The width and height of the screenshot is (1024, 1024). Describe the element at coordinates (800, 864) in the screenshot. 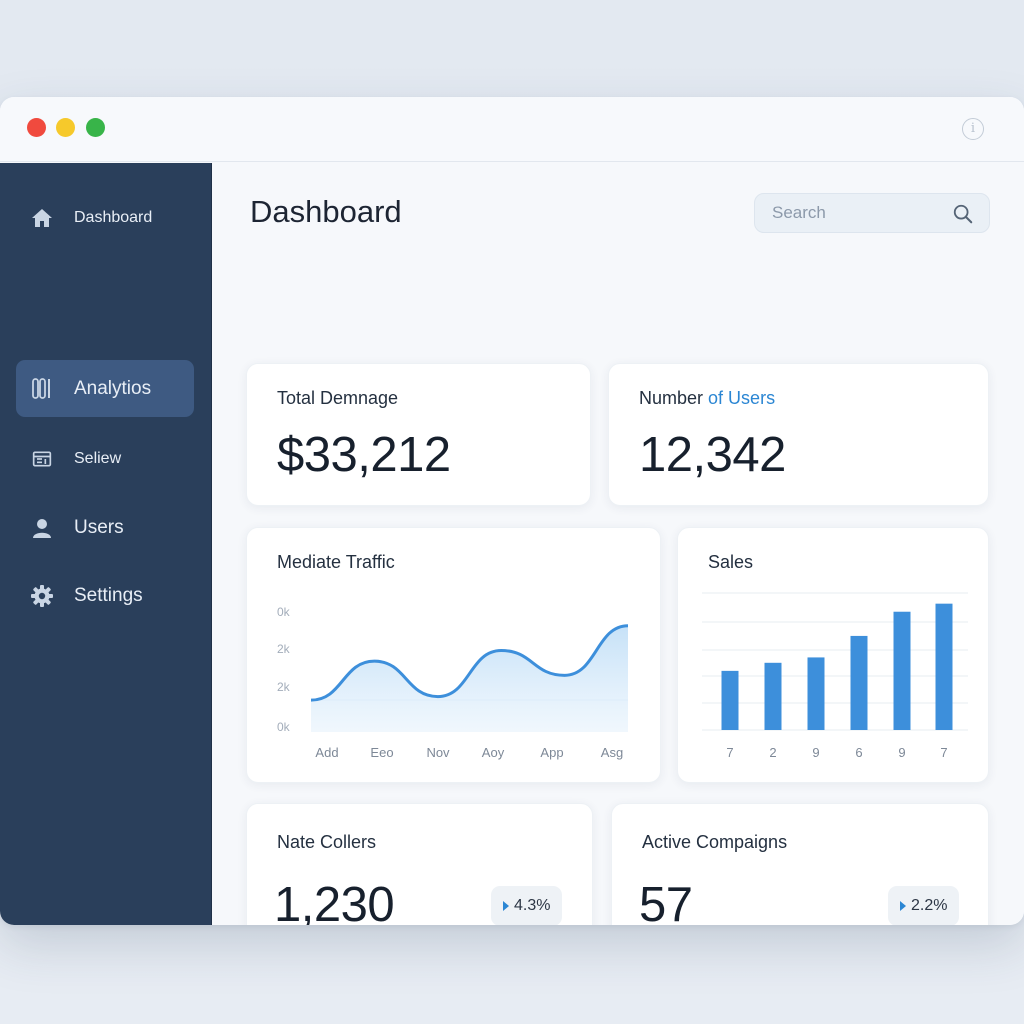

I see `active-campaigns-card: Active Compaigns 57 2.2%` at that location.